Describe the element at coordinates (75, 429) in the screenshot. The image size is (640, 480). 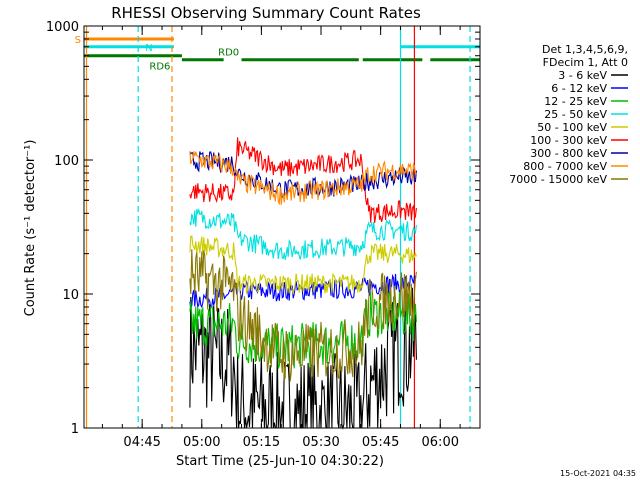
I see `y-tick-label: 1` at that location.